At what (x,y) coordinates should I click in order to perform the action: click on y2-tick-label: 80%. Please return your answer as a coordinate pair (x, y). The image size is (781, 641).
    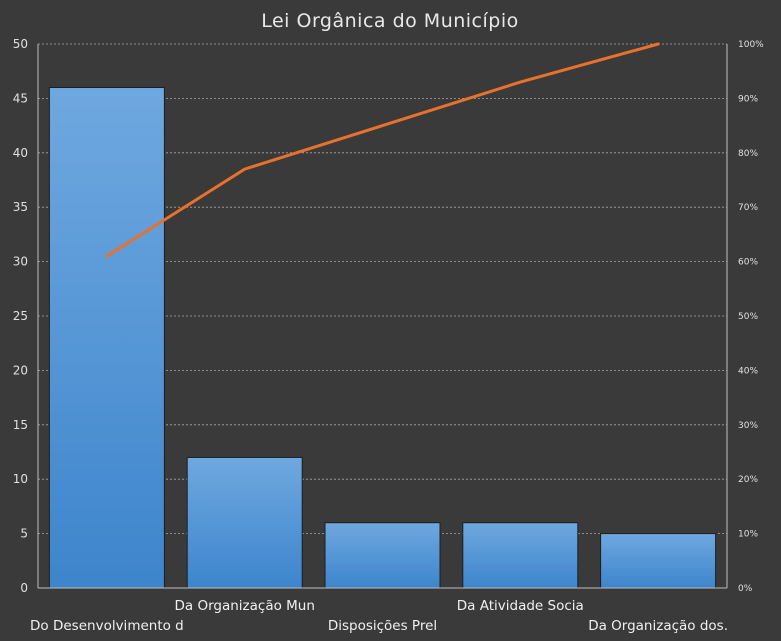
    Looking at the image, I should click on (748, 154).